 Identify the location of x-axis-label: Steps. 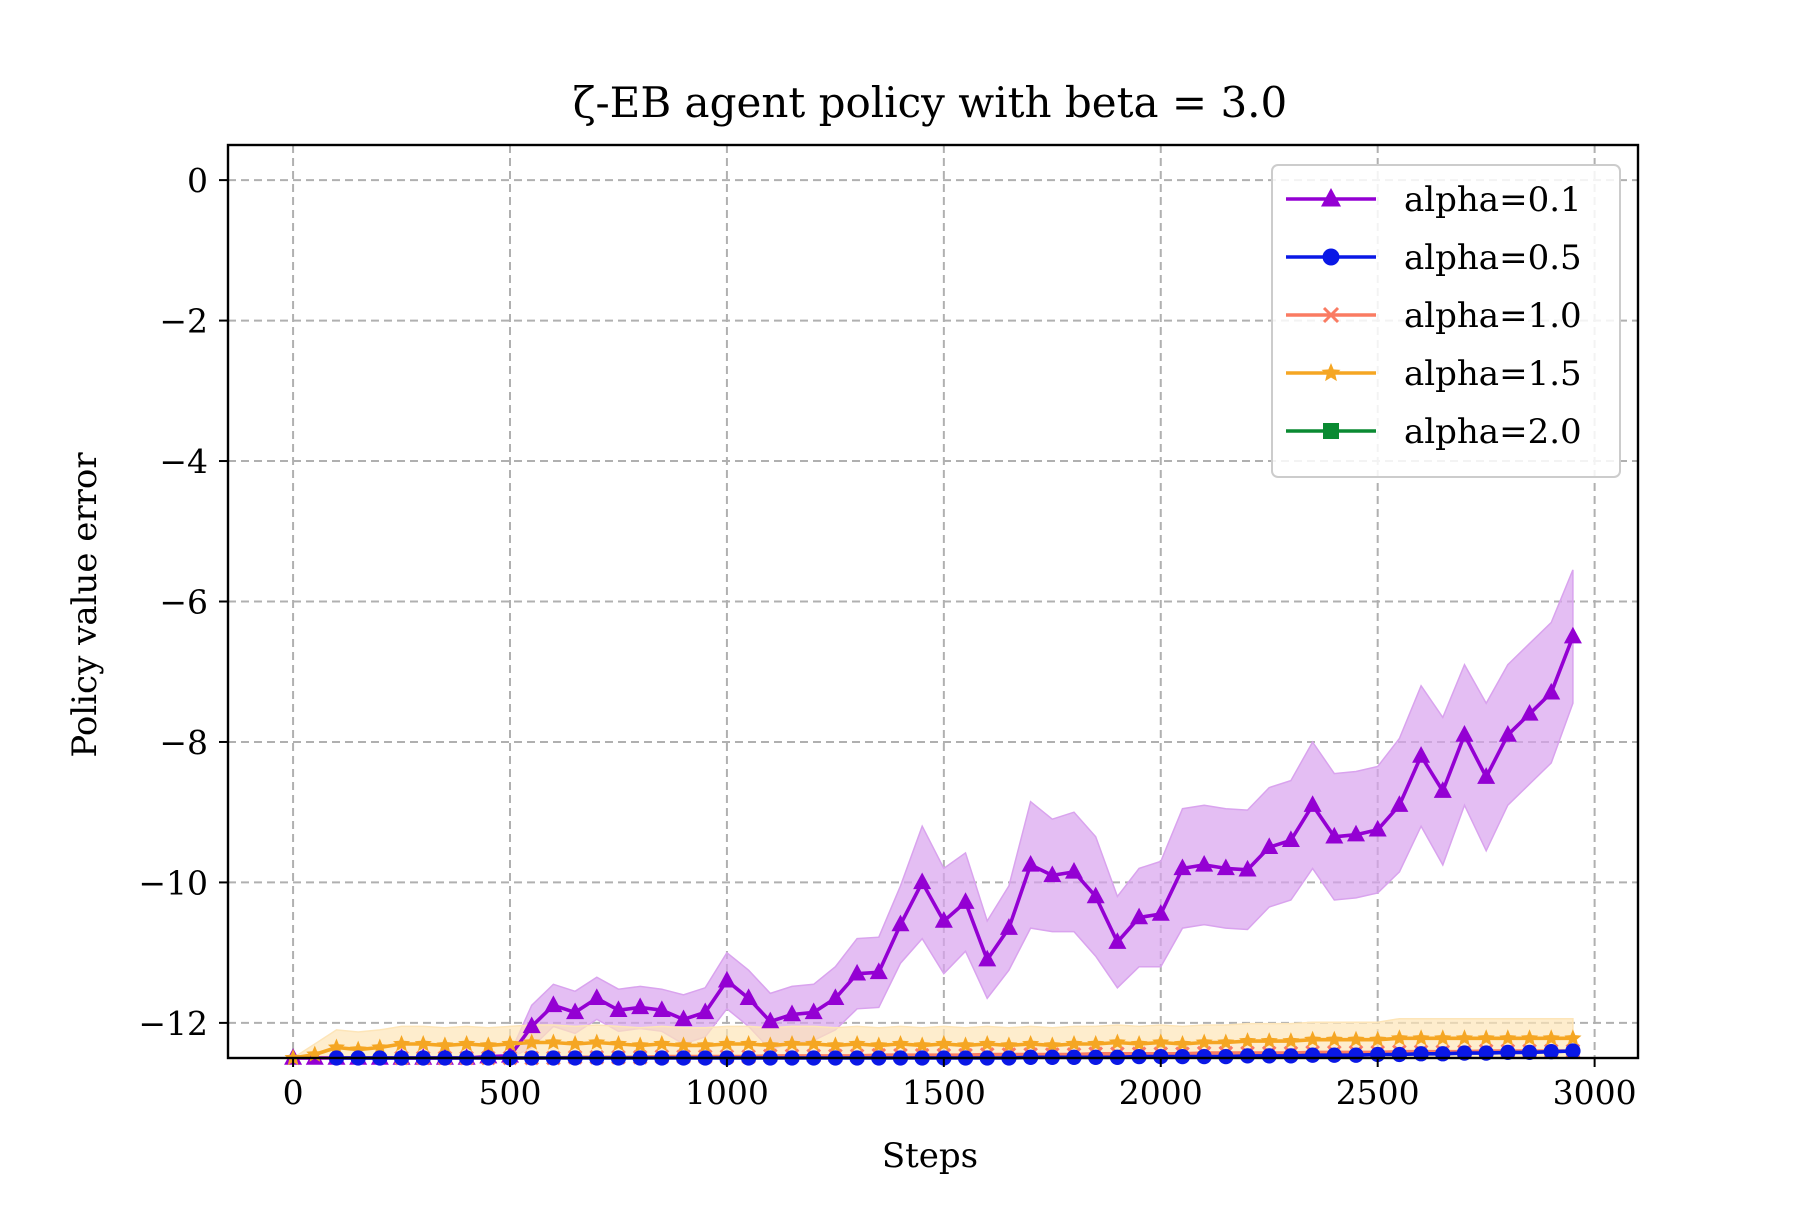
(930, 1156).